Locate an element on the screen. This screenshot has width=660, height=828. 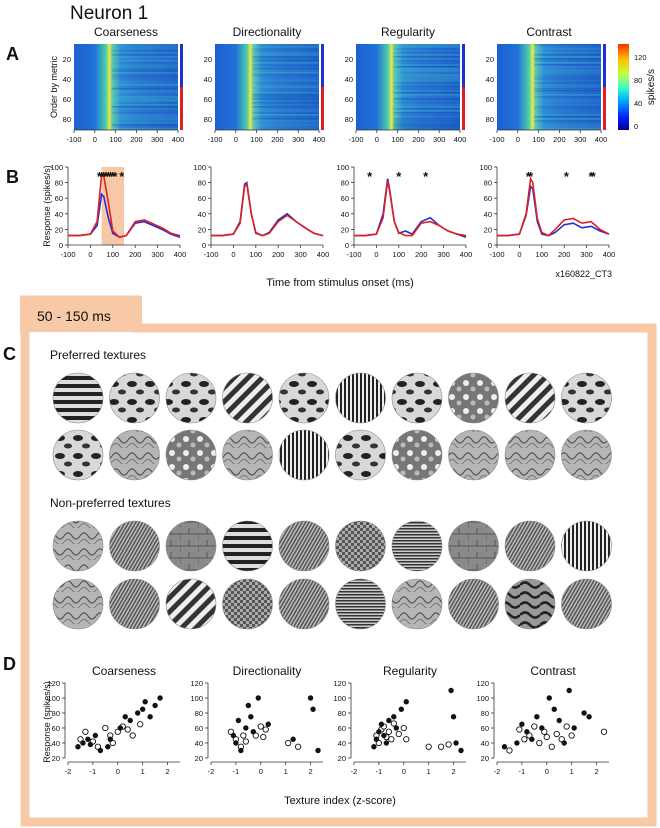
group-bar-low is located at coordinates (604, 108).